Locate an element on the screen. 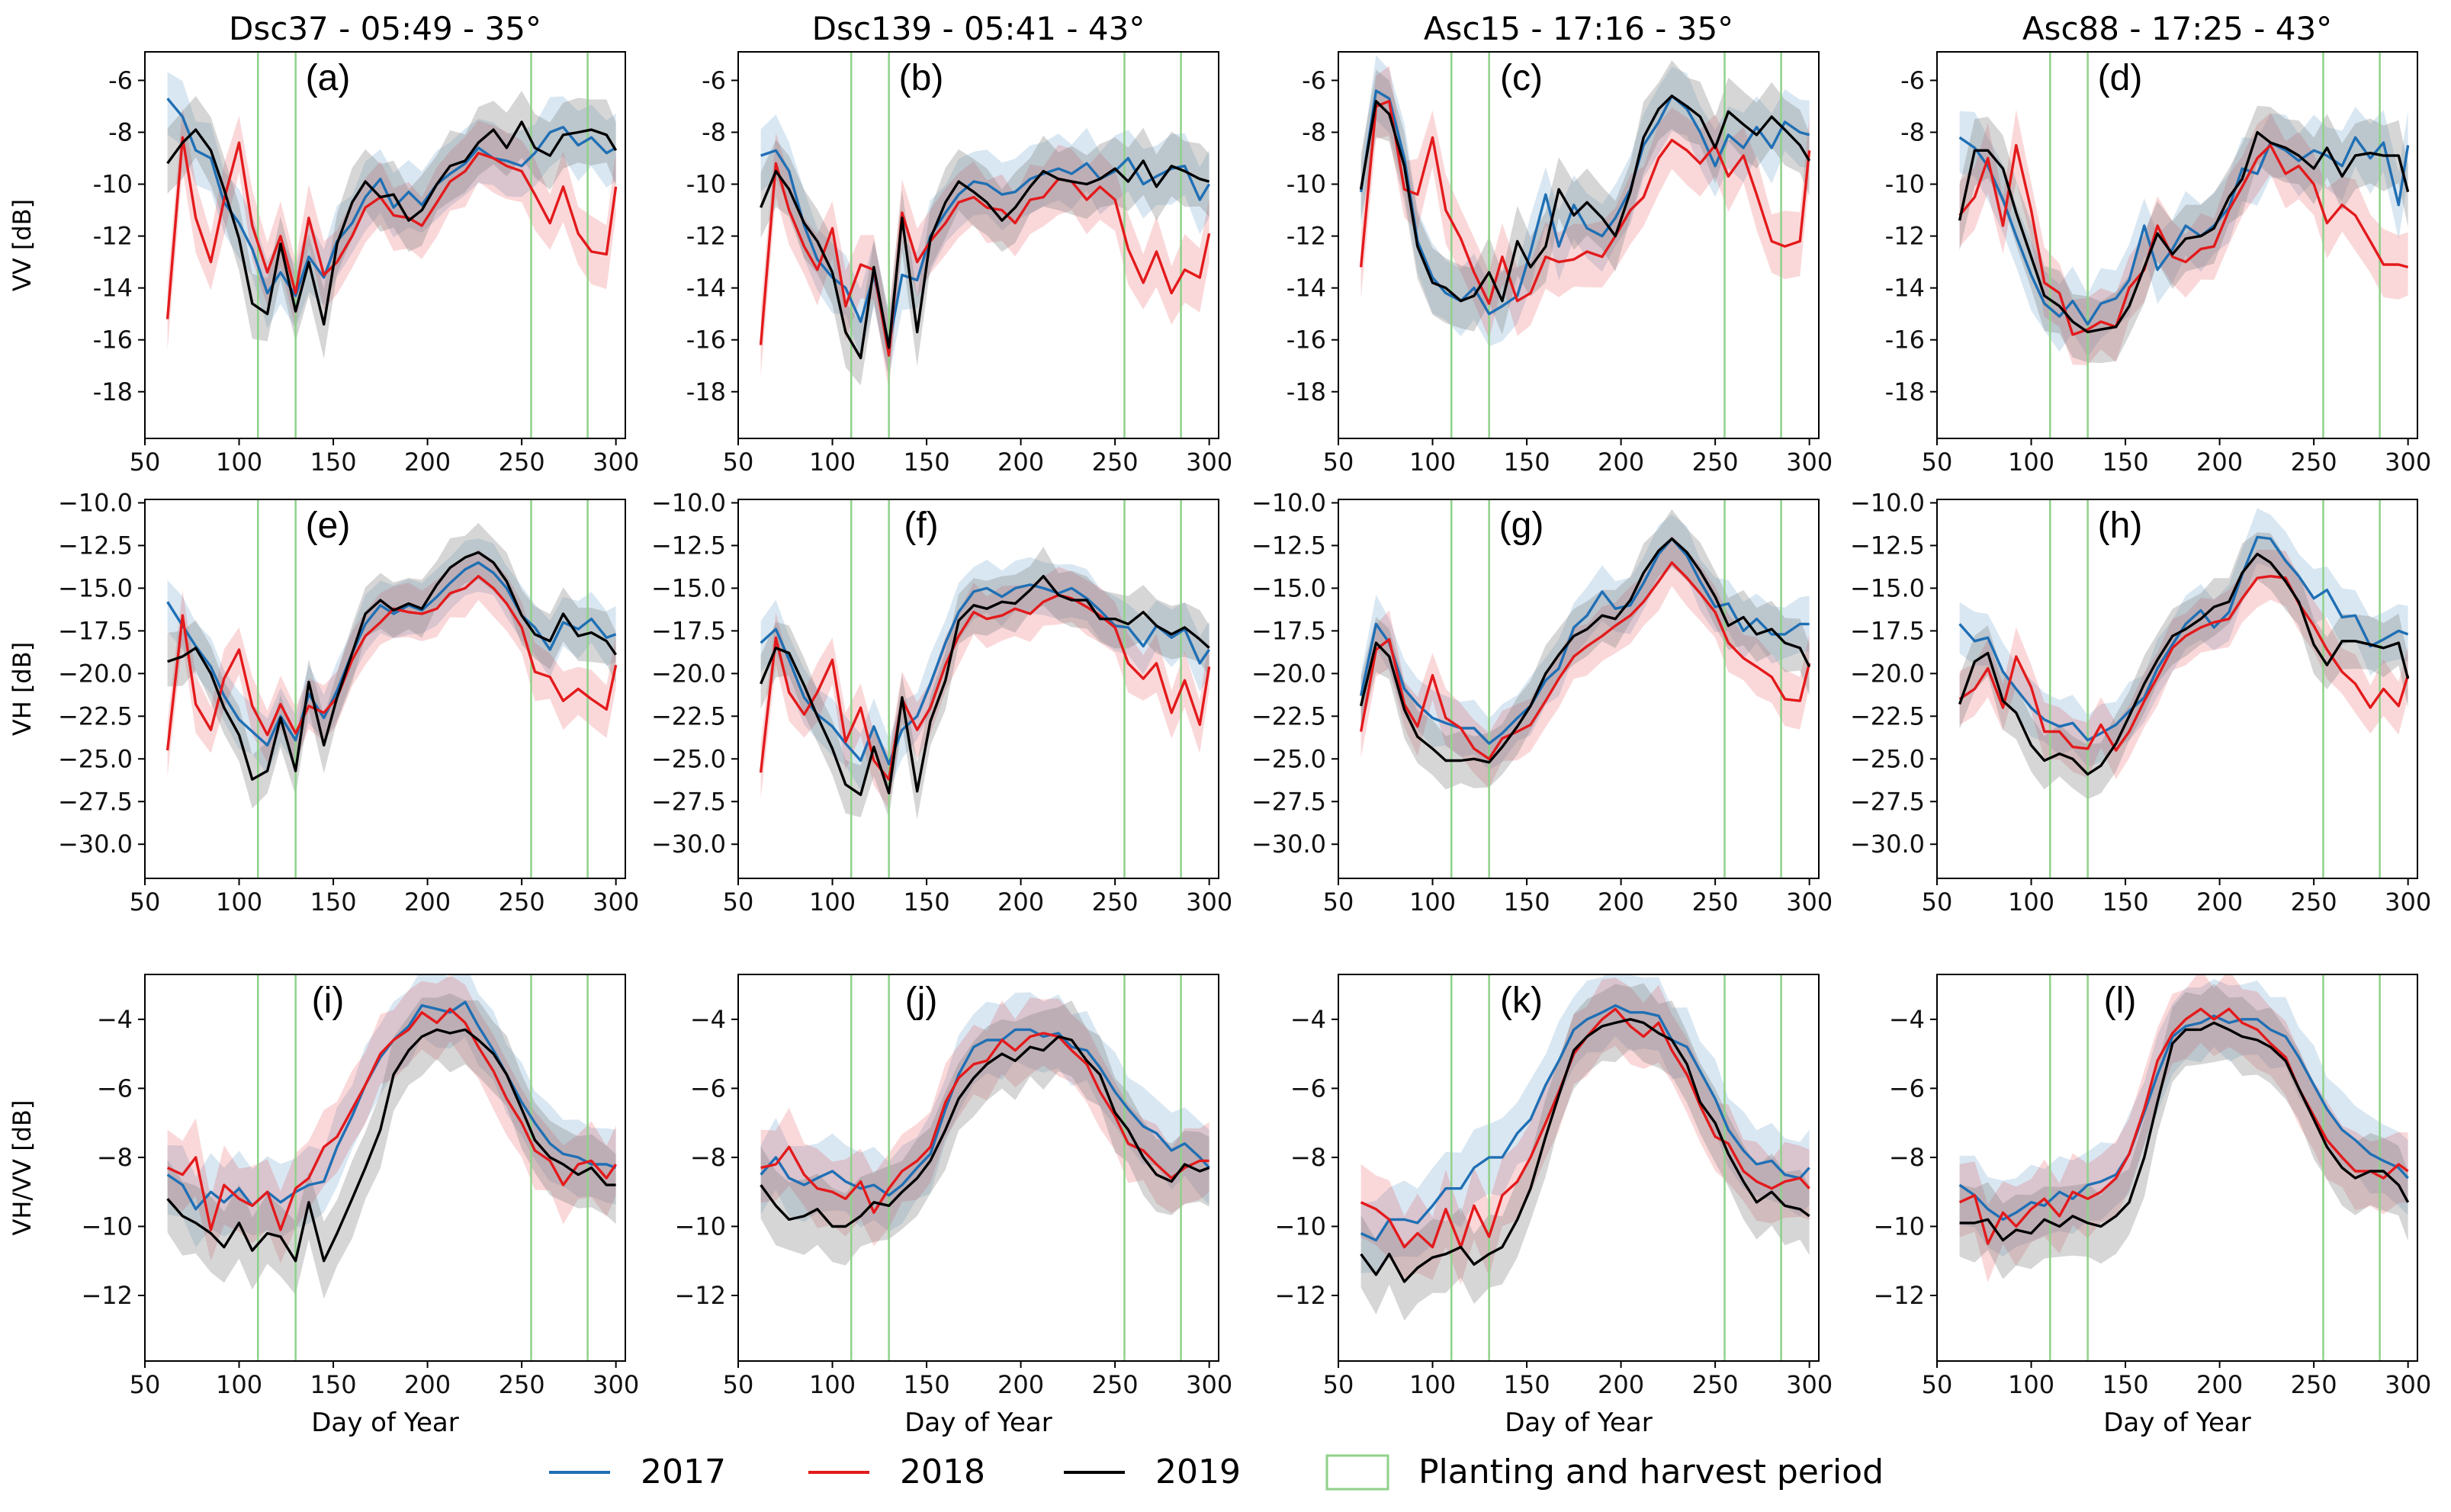  panel-label-c: (c) is located at coordinates (1521, 78).